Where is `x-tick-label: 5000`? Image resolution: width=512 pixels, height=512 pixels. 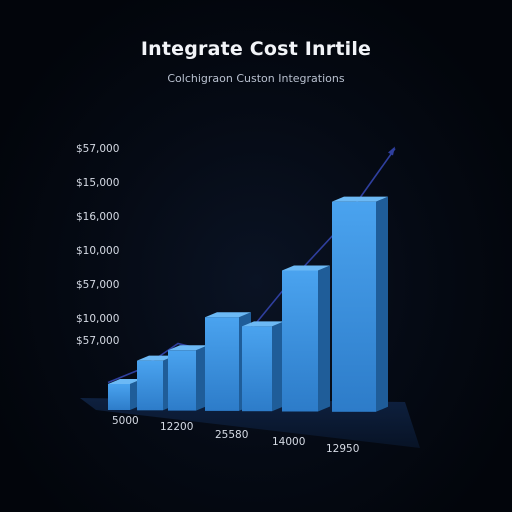 x-tick-label: 5000 is located at coordinates (125, 421).